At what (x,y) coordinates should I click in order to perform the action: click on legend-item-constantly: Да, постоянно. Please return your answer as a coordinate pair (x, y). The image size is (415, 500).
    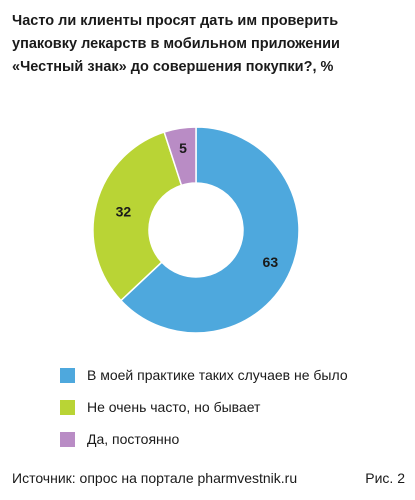
    Looking at the image, I should click on (204, 439).